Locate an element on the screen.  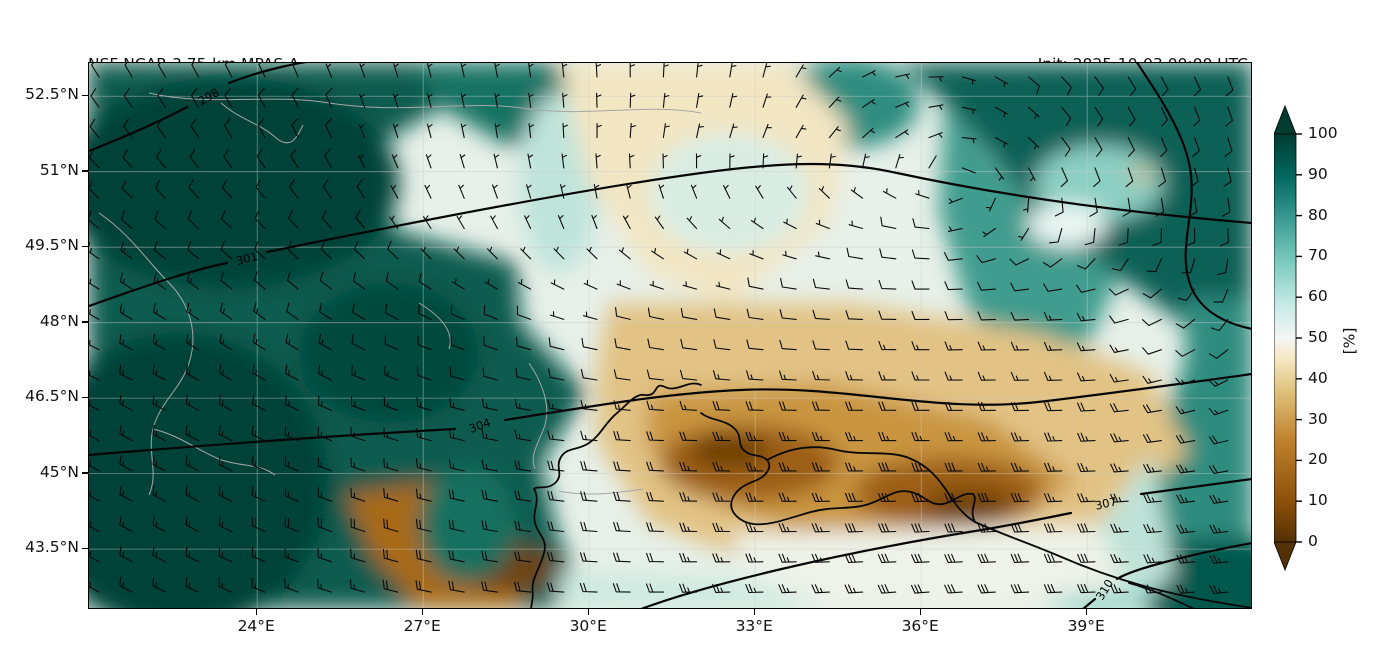
x-tick-label: 27°E is located at coordinates (422, 626).